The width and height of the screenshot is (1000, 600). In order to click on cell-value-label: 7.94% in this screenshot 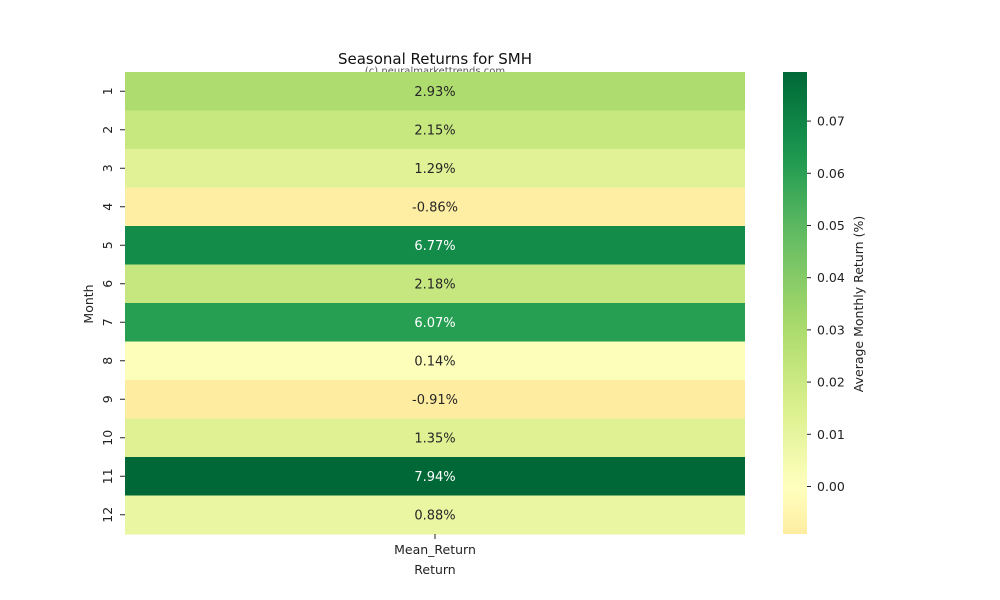, I will do `click(434, 477)`.